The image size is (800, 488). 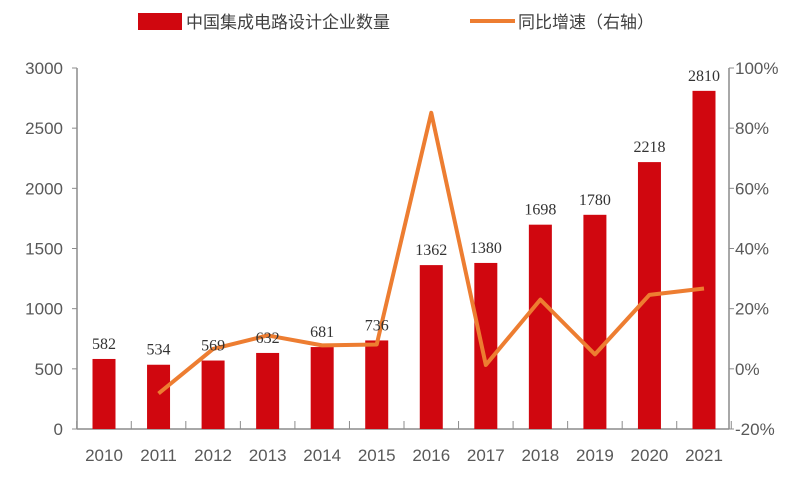 I want to click on left-tick-label: 2500, so click(x=44, y=128).